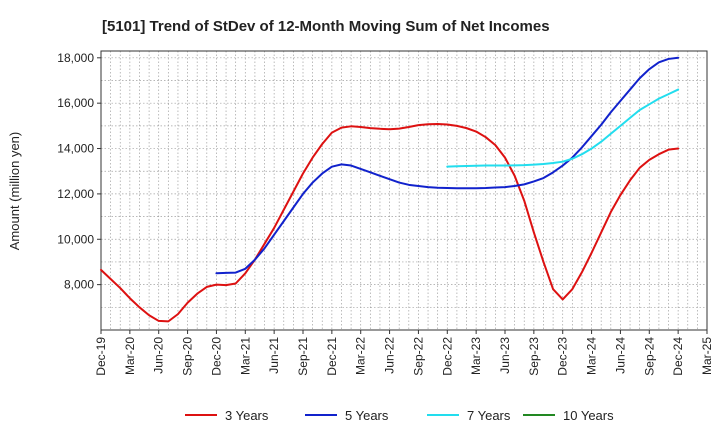 The height and width of the screenshot is (440, 720). I want to click on x-tick-label: Dec-22, so click(447, 356).